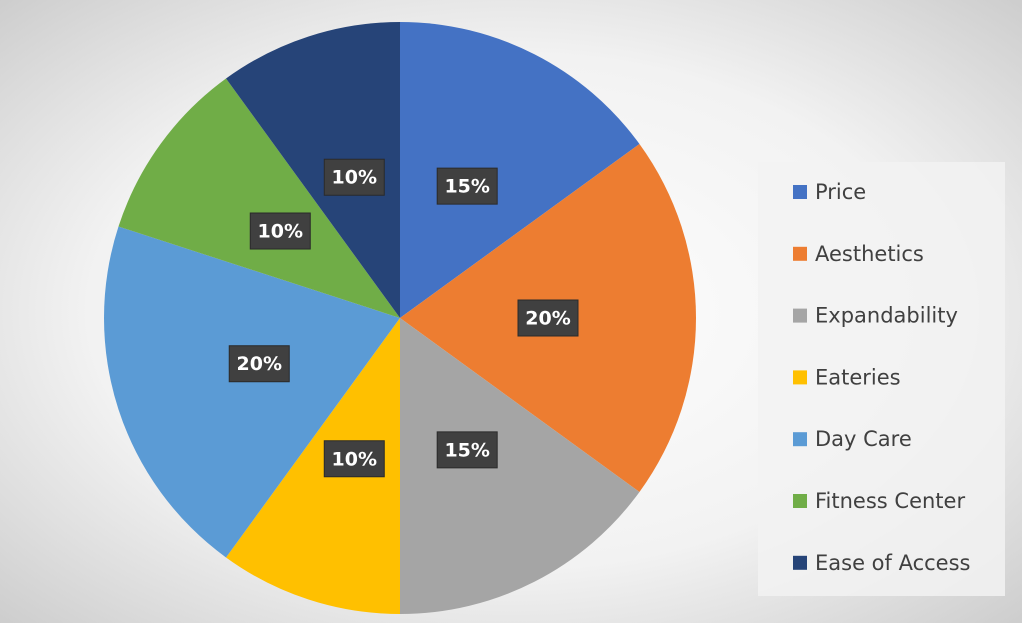  What do you see at coordinates (858, 377) in the screenshot?
I see `legend-label: Eateries` at bounding box center [858, 377].